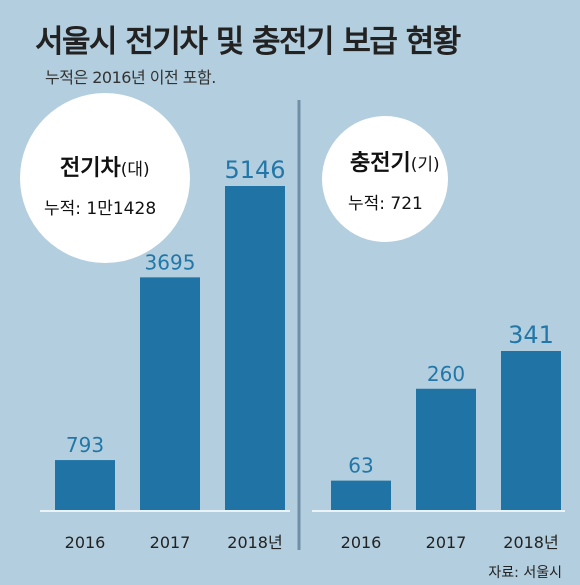 The image size is (580, 585). What do you see at coordinates (254, 170) in the screenshot?
I see `value-label-left-2: 5146` at bounding box center [254, 170].